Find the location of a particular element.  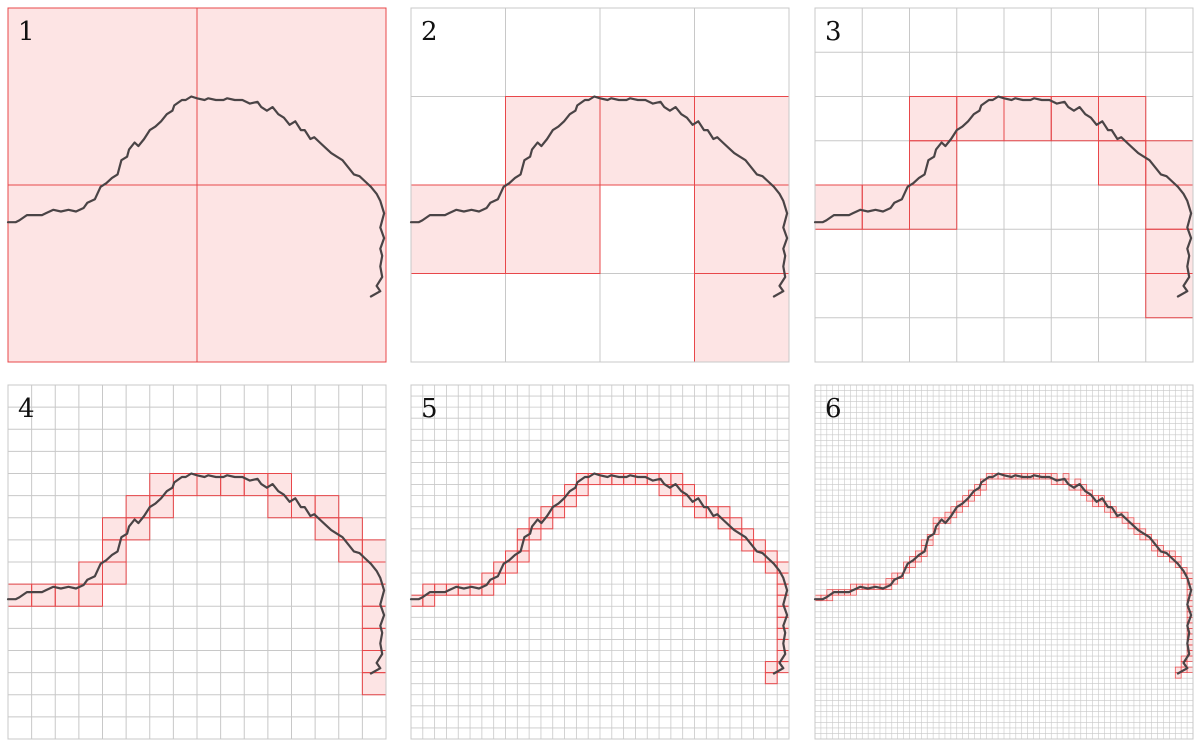

panel-number-label: 3 is located at coordinates (833, 32).